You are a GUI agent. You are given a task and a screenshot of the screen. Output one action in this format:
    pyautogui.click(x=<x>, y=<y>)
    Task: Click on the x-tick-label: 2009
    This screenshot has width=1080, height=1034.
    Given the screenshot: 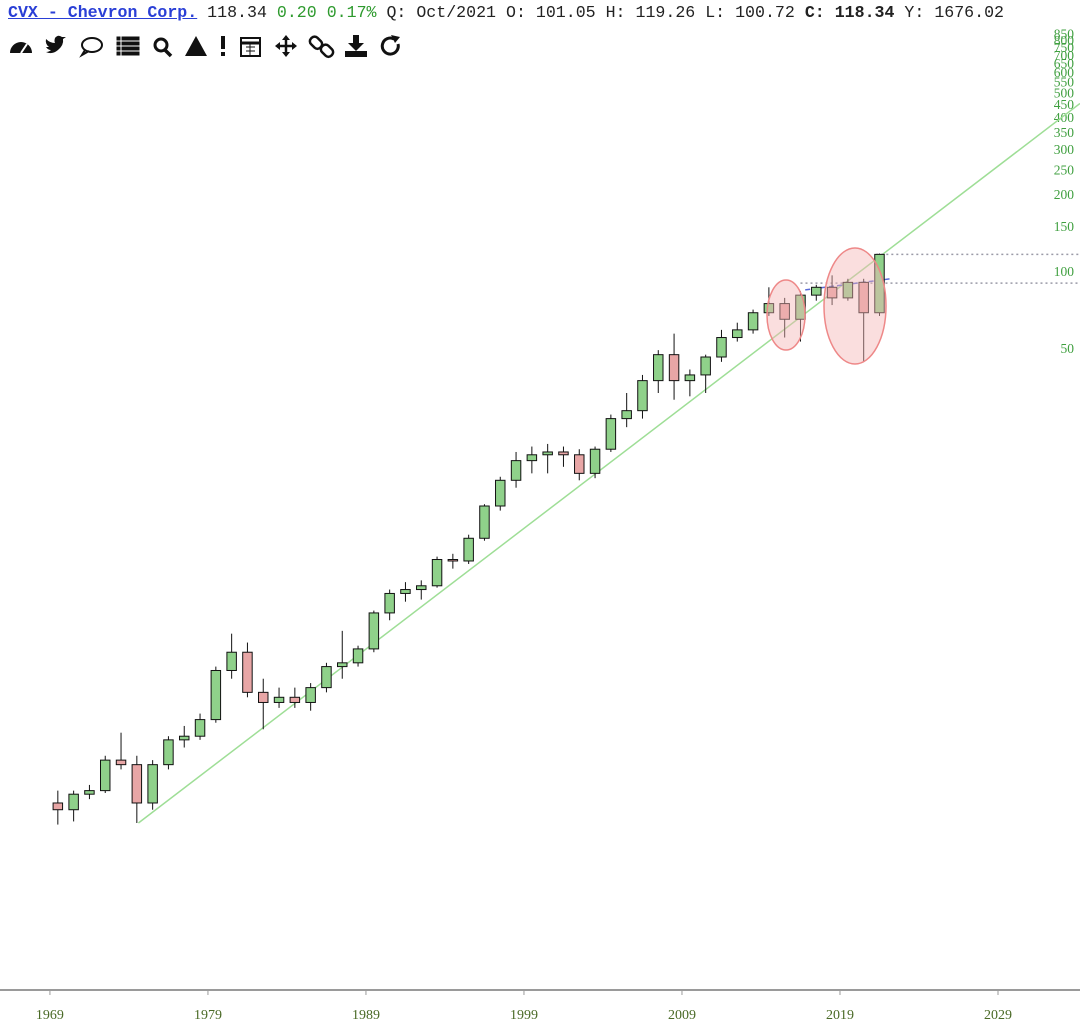 What is the action you would take?
    pyautogui.click(x=682, y=1015)
    